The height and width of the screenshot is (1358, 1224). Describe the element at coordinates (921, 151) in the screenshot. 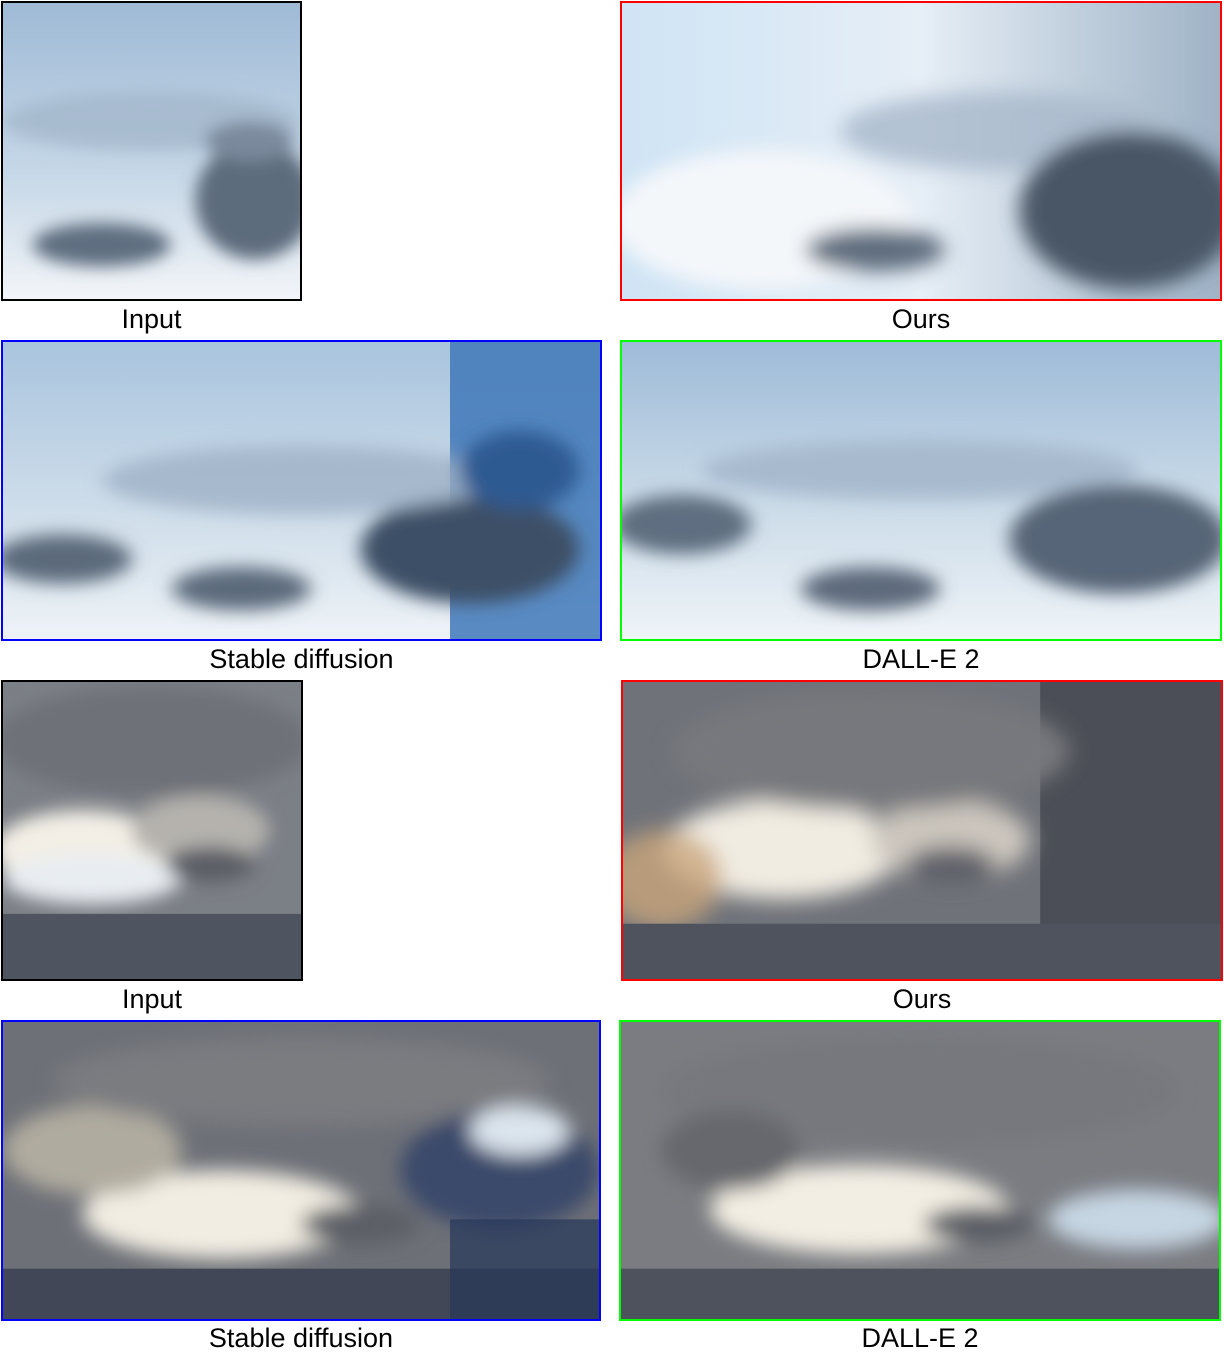

I see `example1-ours-image` at that location.